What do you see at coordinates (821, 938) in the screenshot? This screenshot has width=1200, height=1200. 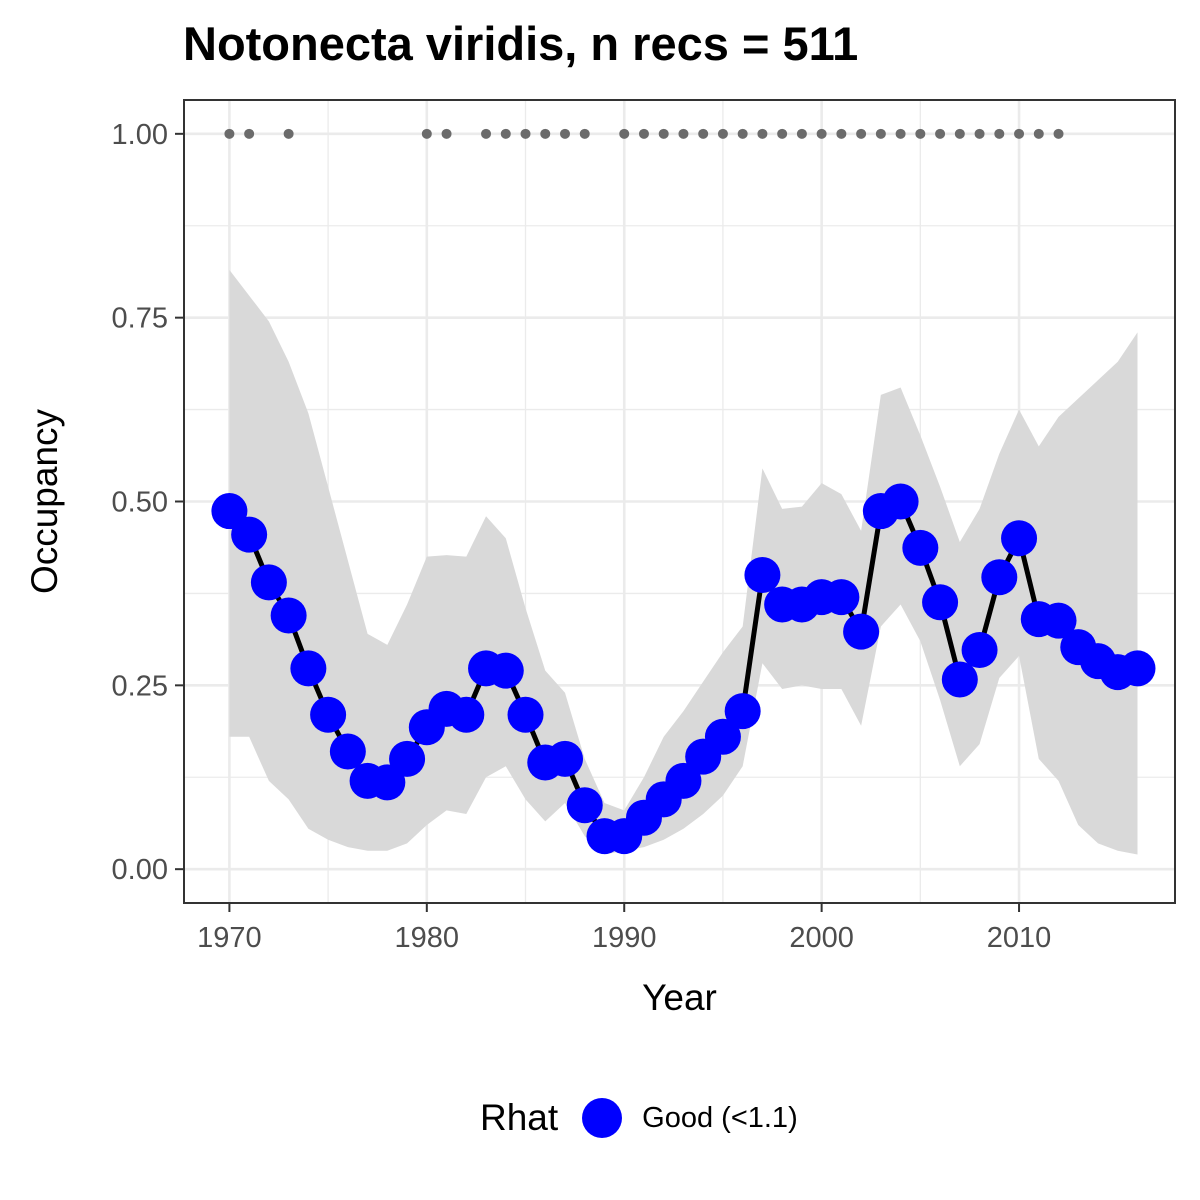 I see `x-tick-label: 2000` at bounding box center [821, 938].